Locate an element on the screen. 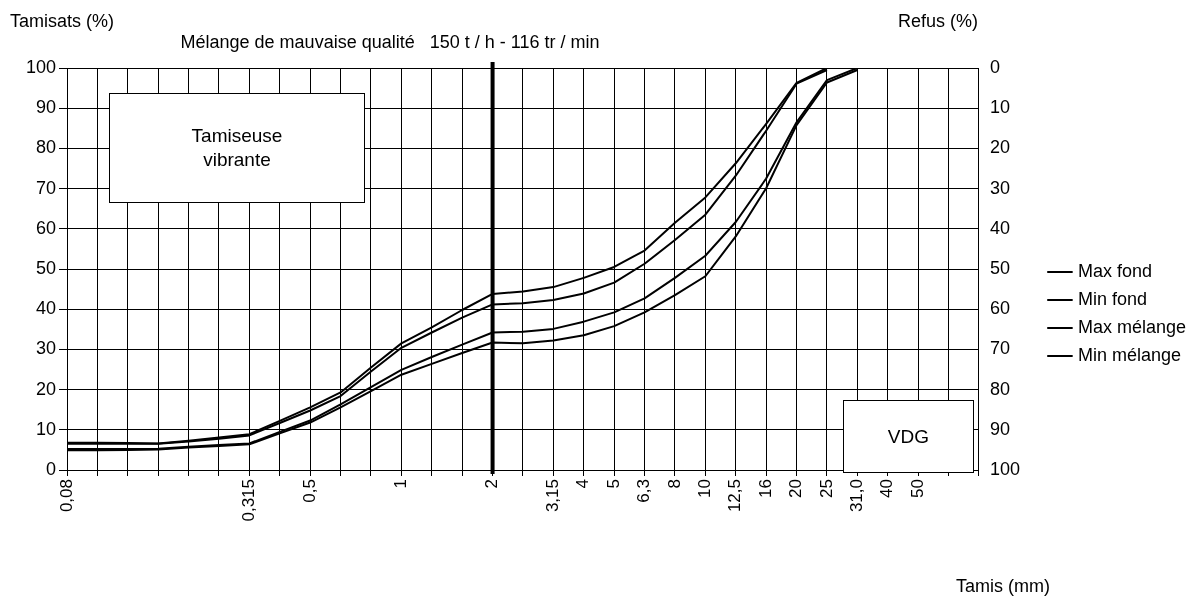  x-tick-label: 10 is located at coordinates (705, 488).